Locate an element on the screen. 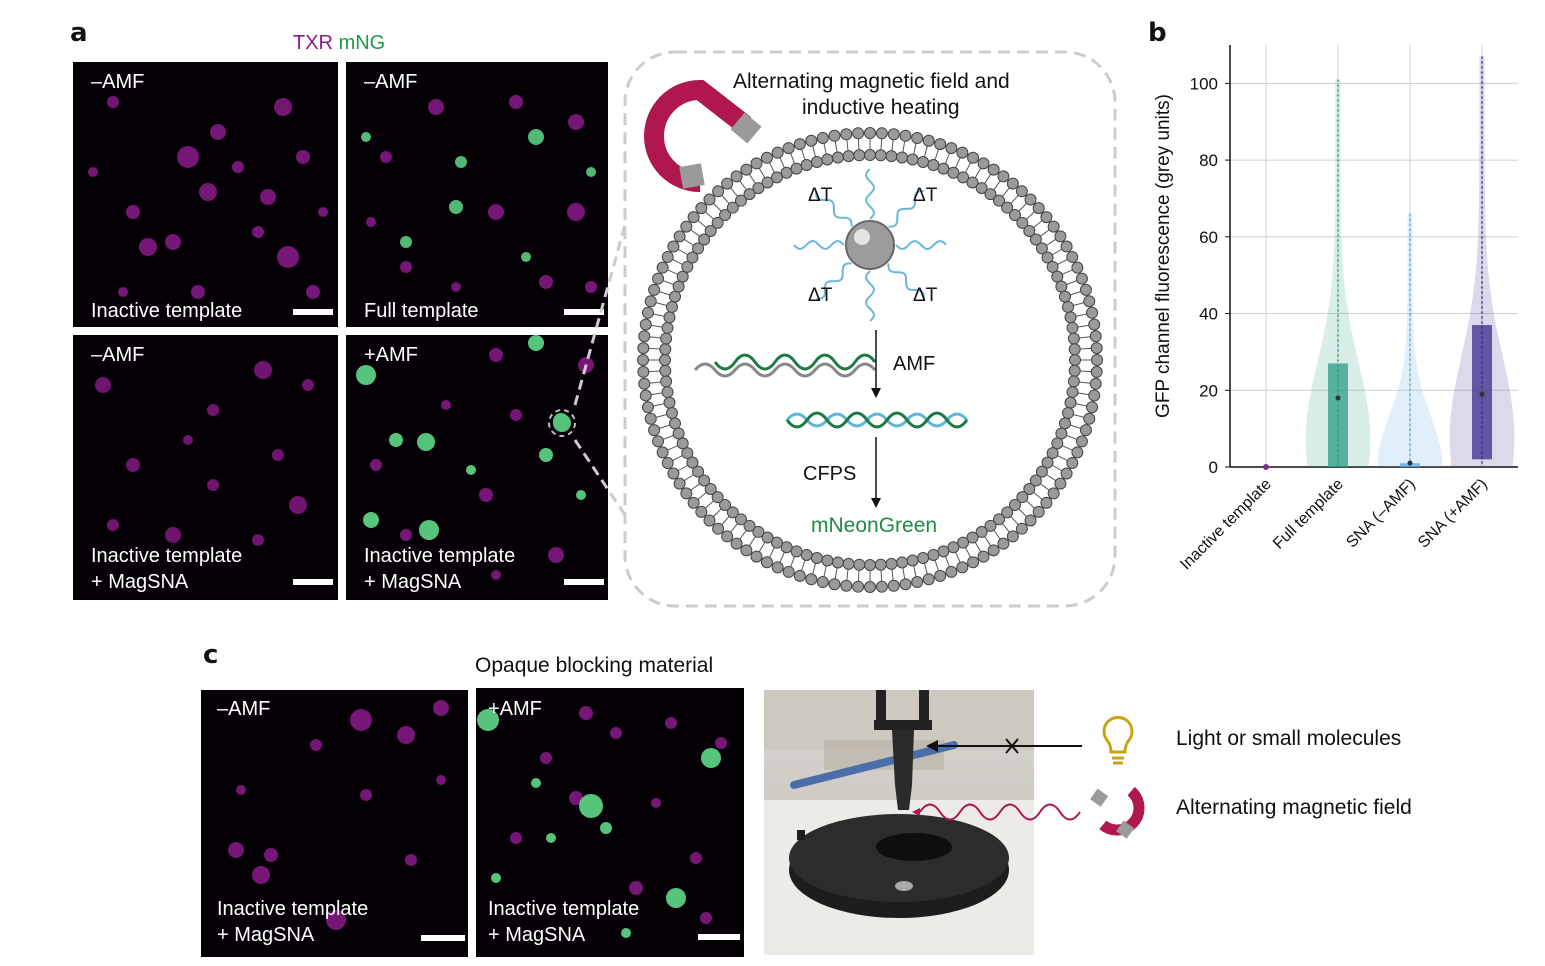 The height and width of the screenshot is (966, 1545). y-tick-label: 40 is located at coordinates (1208, 314).